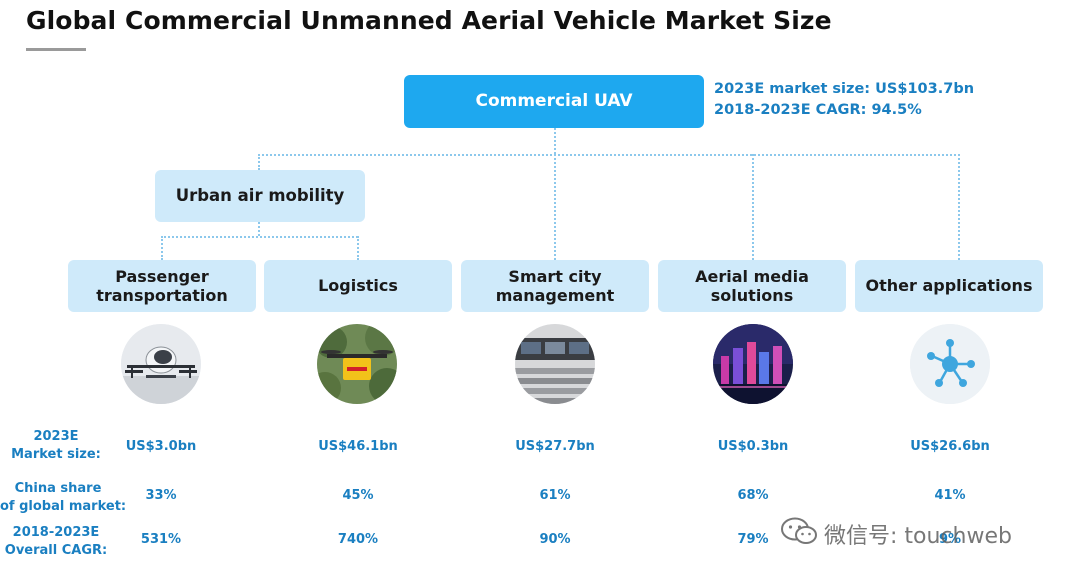 The height and width of the screenshot is (579, 1080). What do you see at coordinates (555, 495) in the screenshot?
I see `china-share-value: 61%` at bounding box center [555, 495].